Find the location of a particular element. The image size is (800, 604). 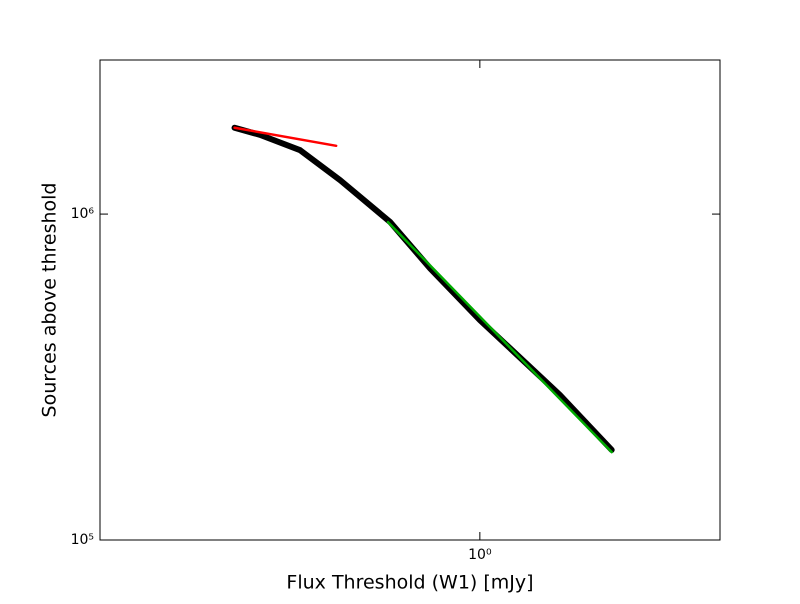

x-axis-label: Flux Threshold (W1) [mJy] is located at coordinates (409, 583).